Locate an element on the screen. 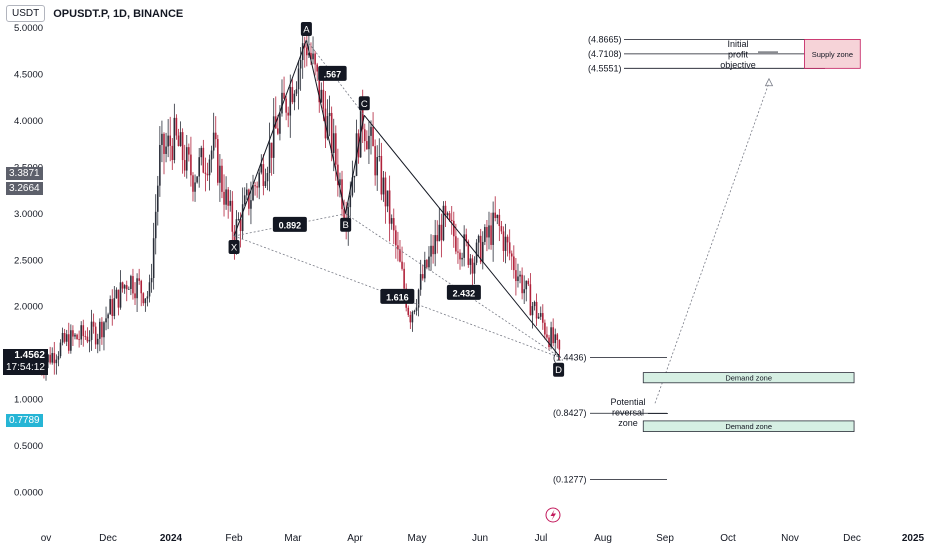  leg-xa is located at coordinates (270, 138).